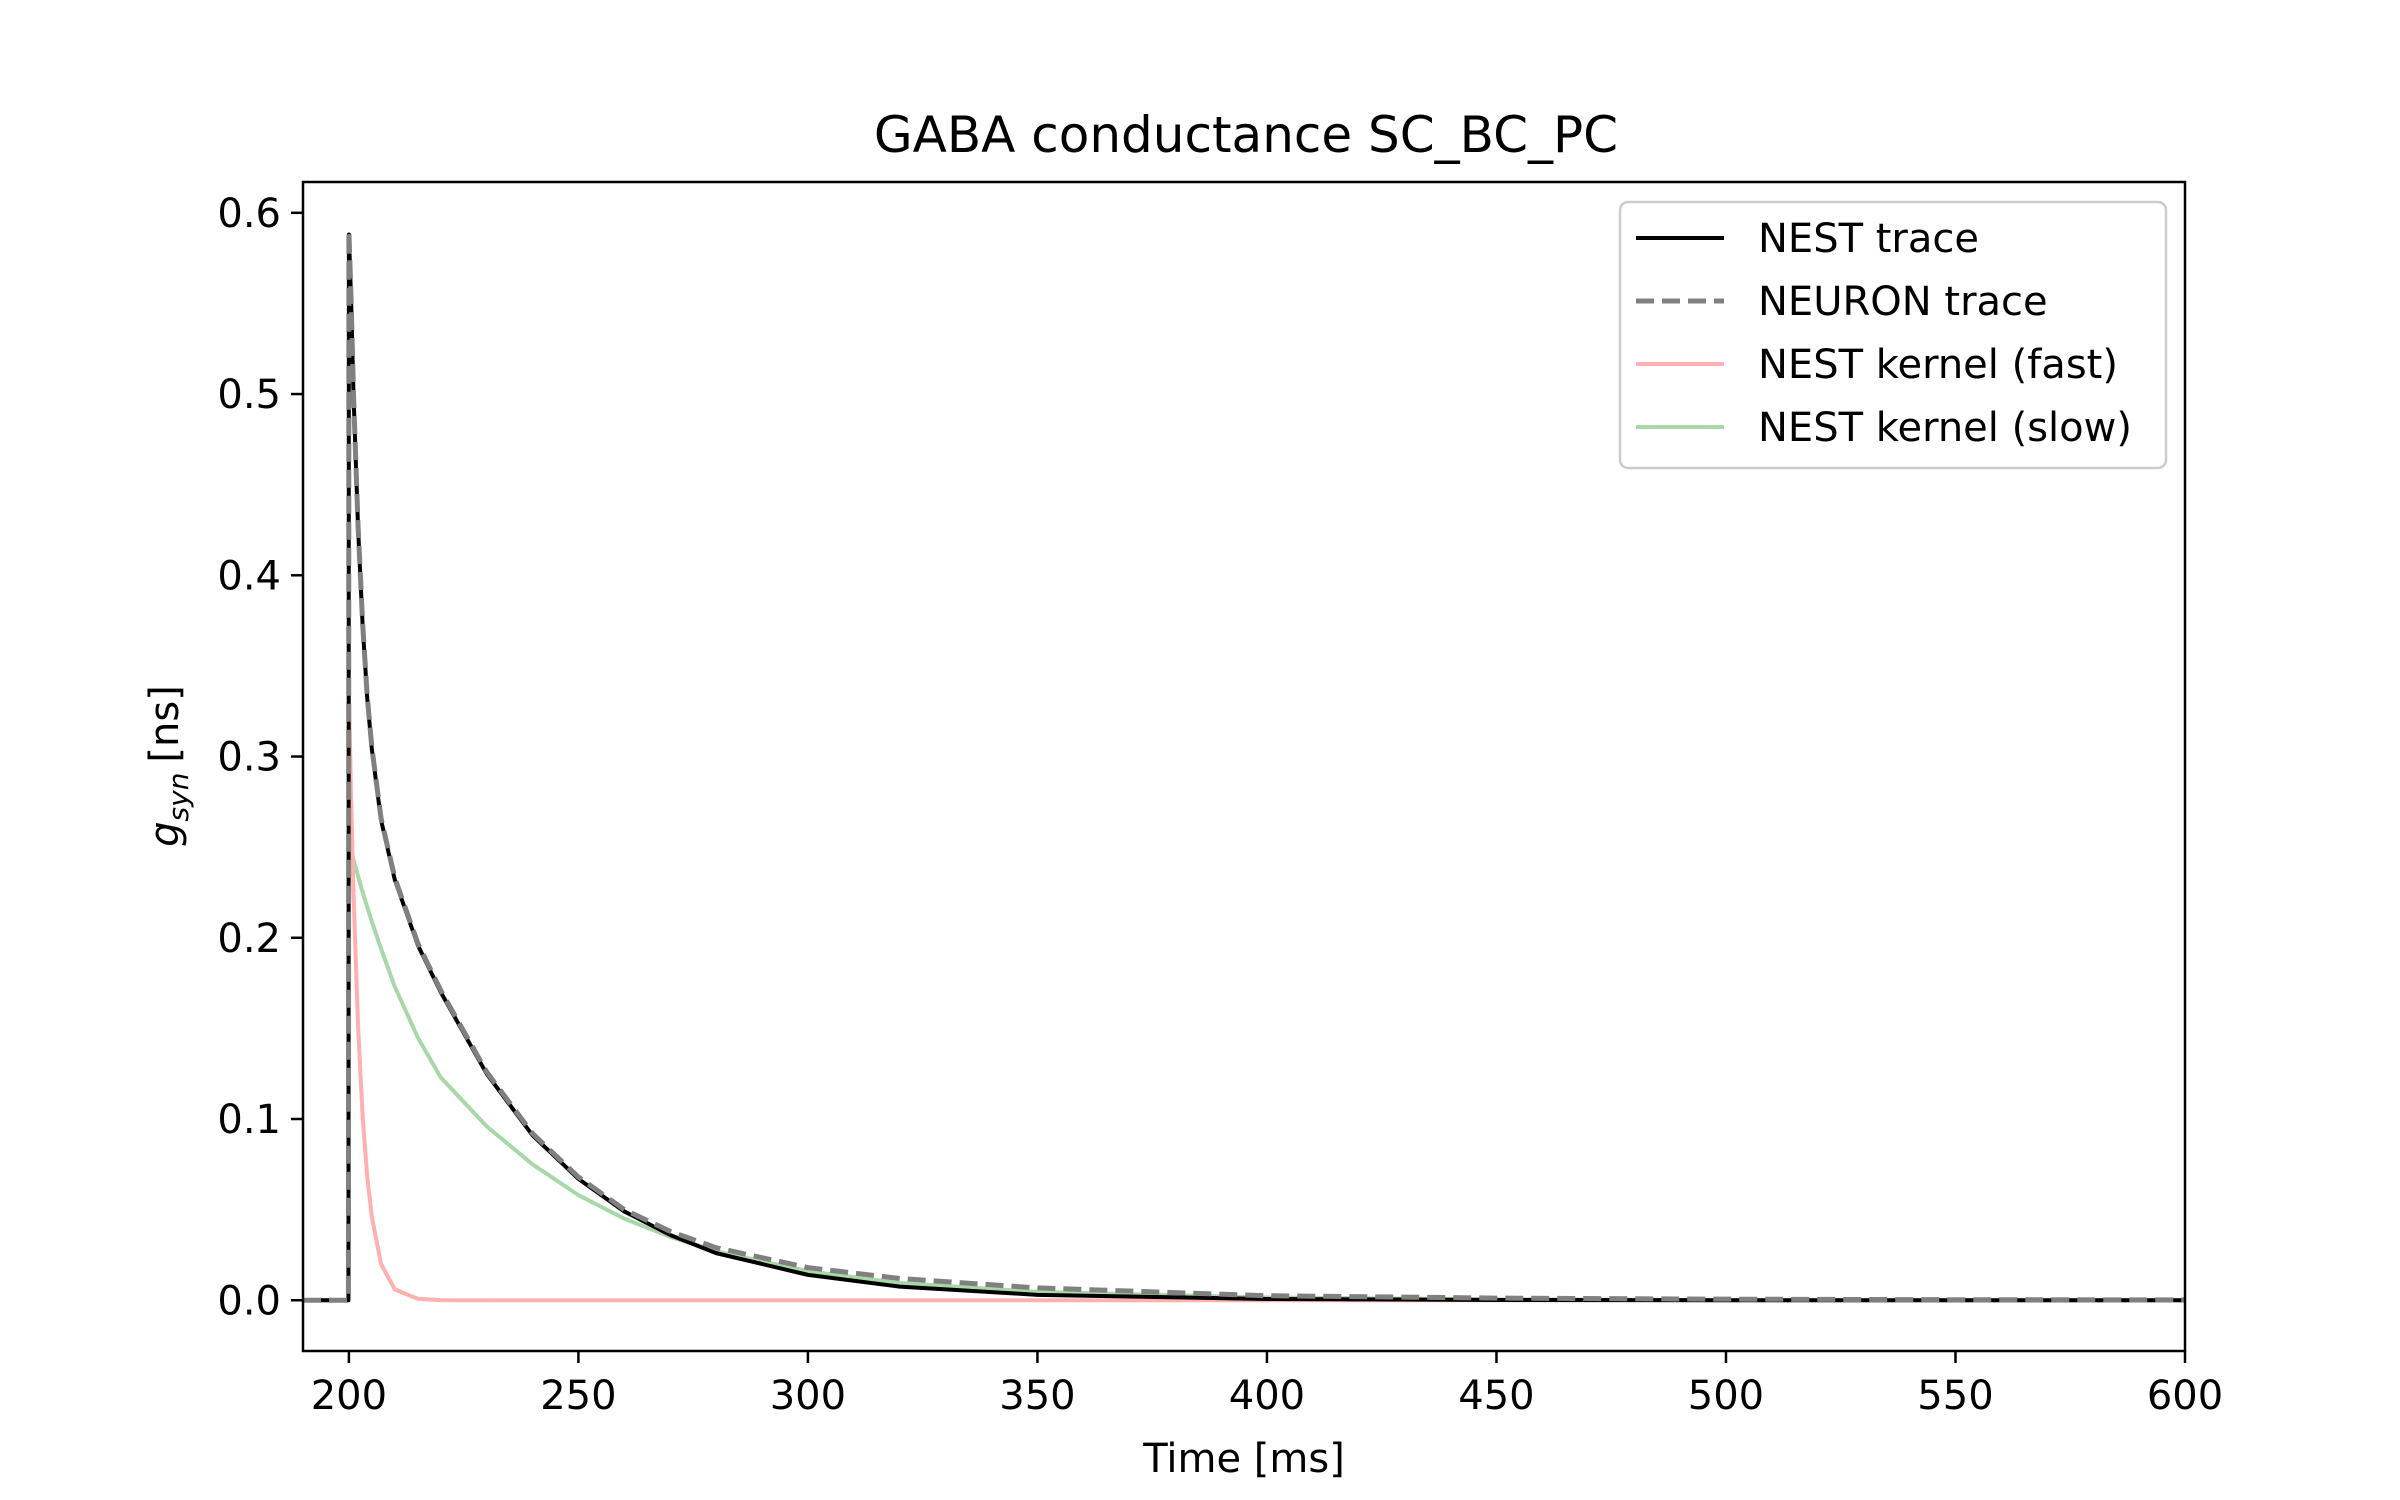 The height and width of the screenshot is (1500, 2400). Describe the element at coordinates (168, 766) in the screenshot. I see `y-axis-label: gsyn [ns]` at that location.